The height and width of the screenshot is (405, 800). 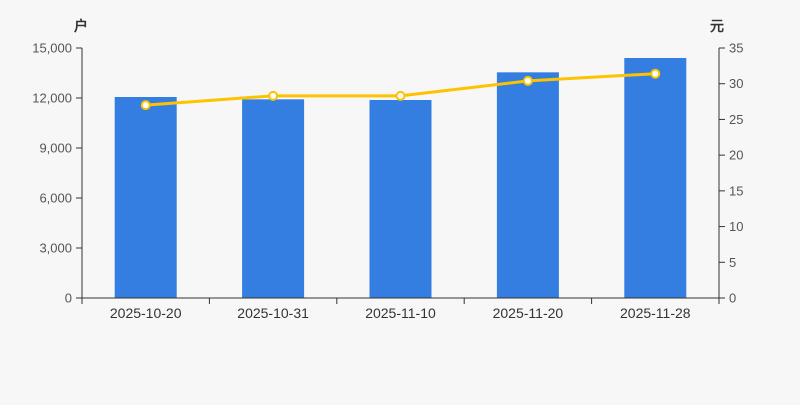 I want to click on left-axis-tick-label: 0, so click(x=68, y=298).